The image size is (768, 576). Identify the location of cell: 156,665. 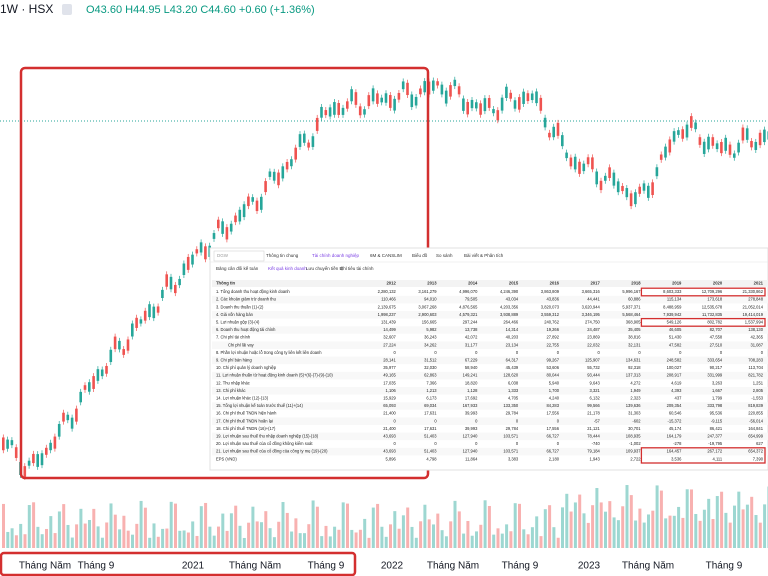
(430, 321).